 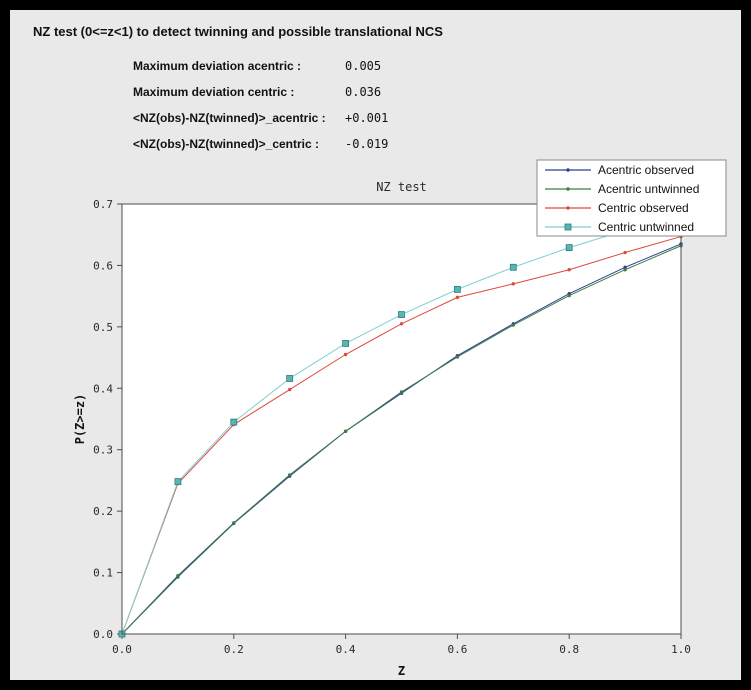 I want to click on x-tick-label: 0.6, so click(x=457, y=649).